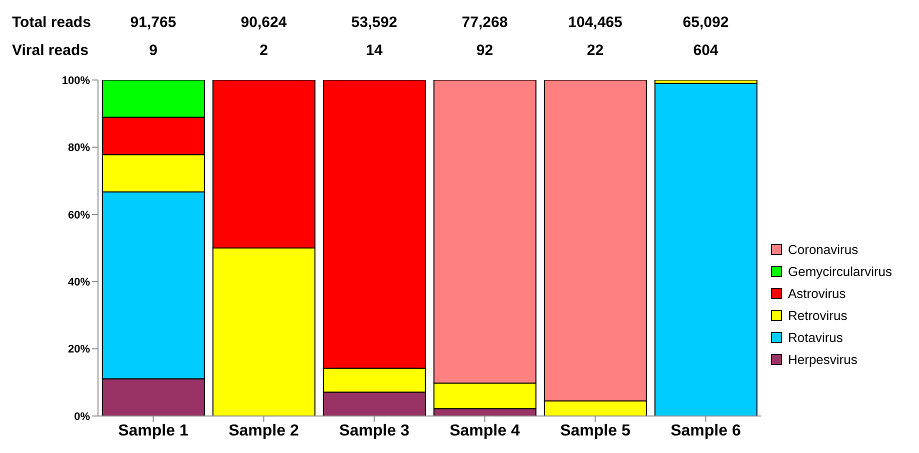 This screenshot has width=919, height=453. I want to click on y-tick-label: 40%, so click(79, 282).